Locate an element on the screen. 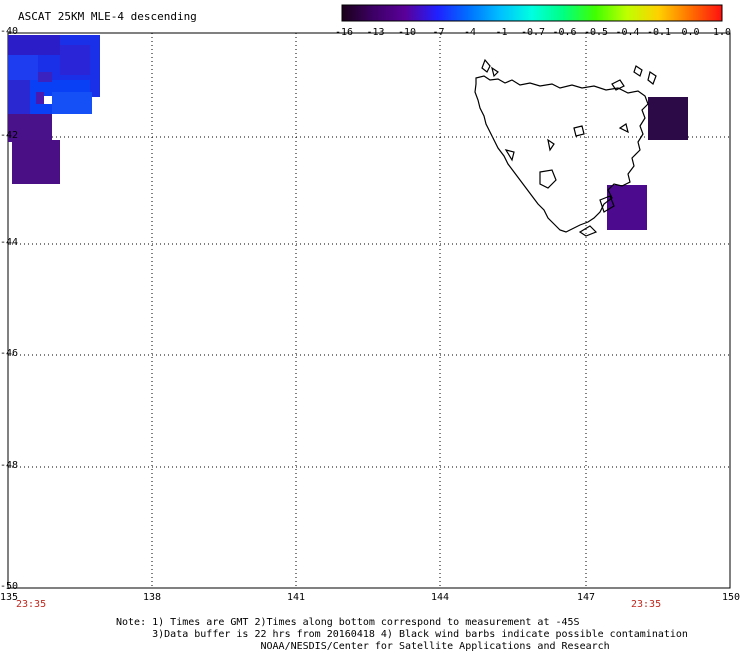 The height and width of the screenshot is (653, 740). colorbar-tick-label: -4 is located at coordinates (470, 32).